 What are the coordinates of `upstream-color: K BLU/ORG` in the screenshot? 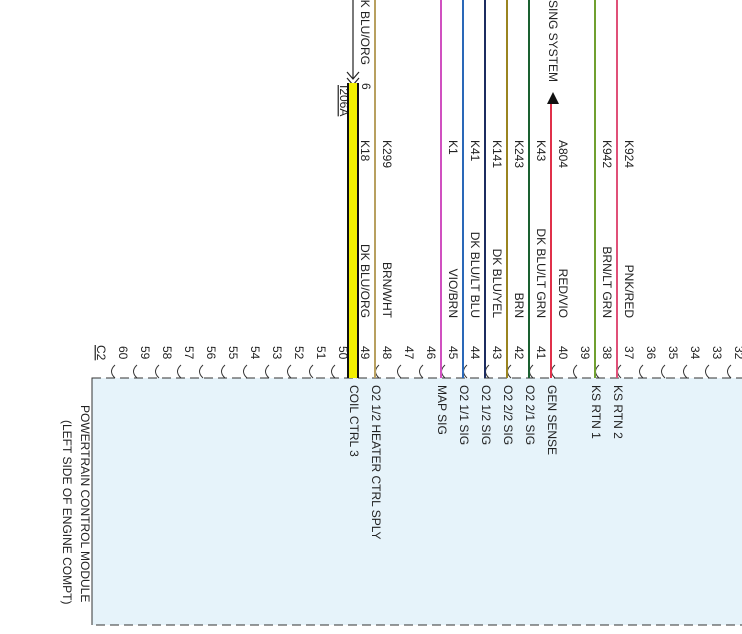 It's located at (365, 32).